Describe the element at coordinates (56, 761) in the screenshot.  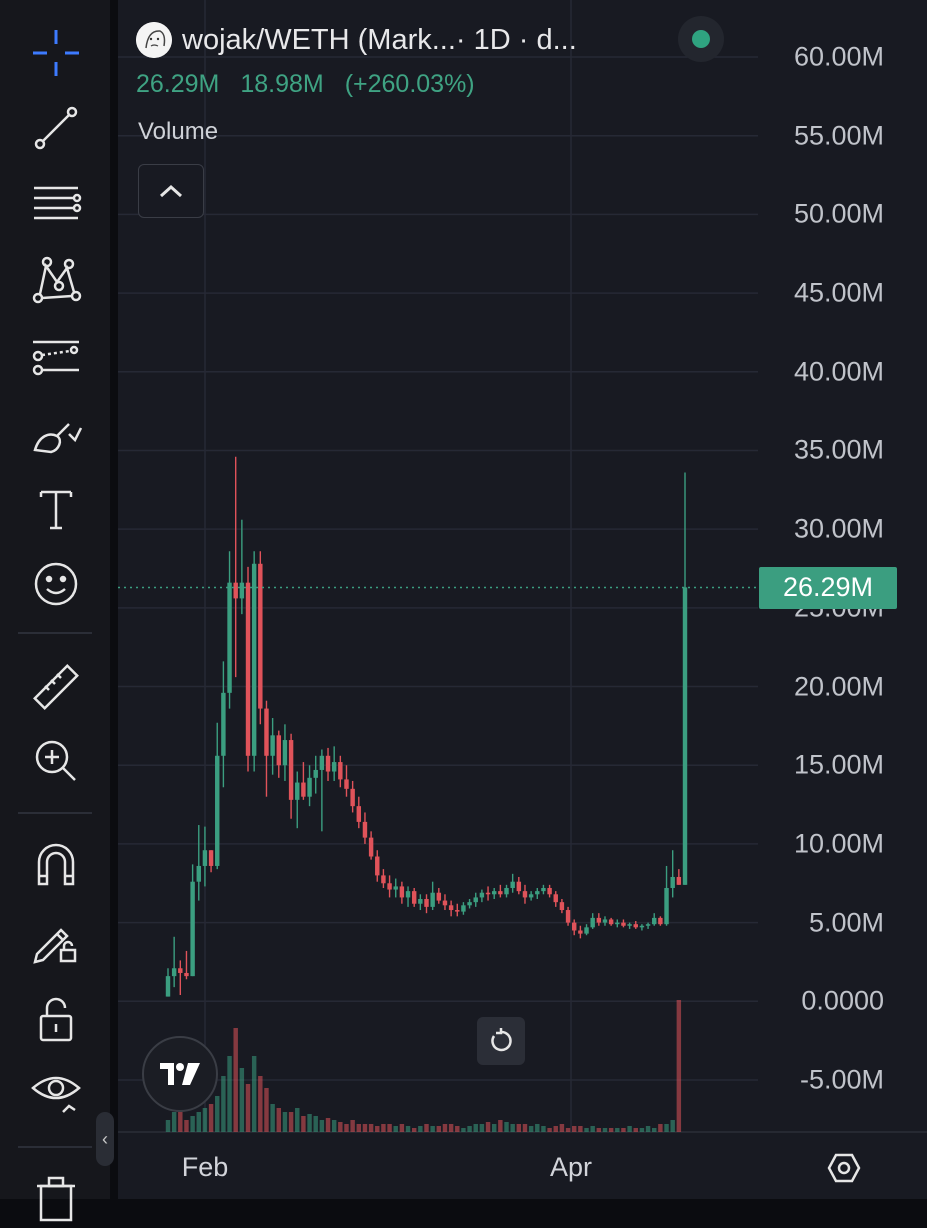
I see `zoom-in-icon` at that location.